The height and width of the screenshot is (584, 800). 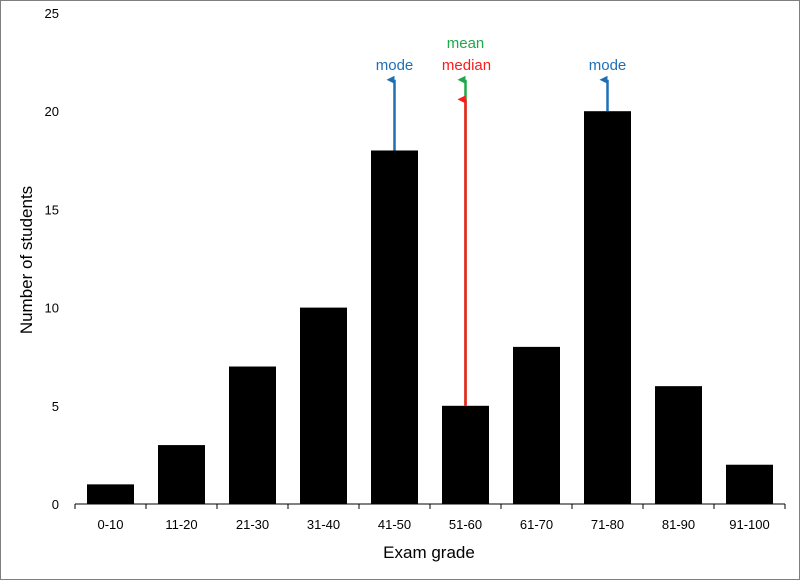 What do you see at coordinates (181, 524) in the screenshot?
I see `x-tick-label: 11-20` at bounding box center [181, 524].